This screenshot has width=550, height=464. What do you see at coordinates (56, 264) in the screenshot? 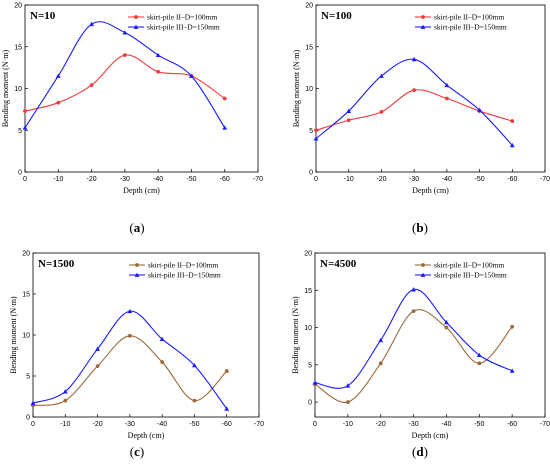
I see `chart-title: N=1500` at bounding box center [56, 264].